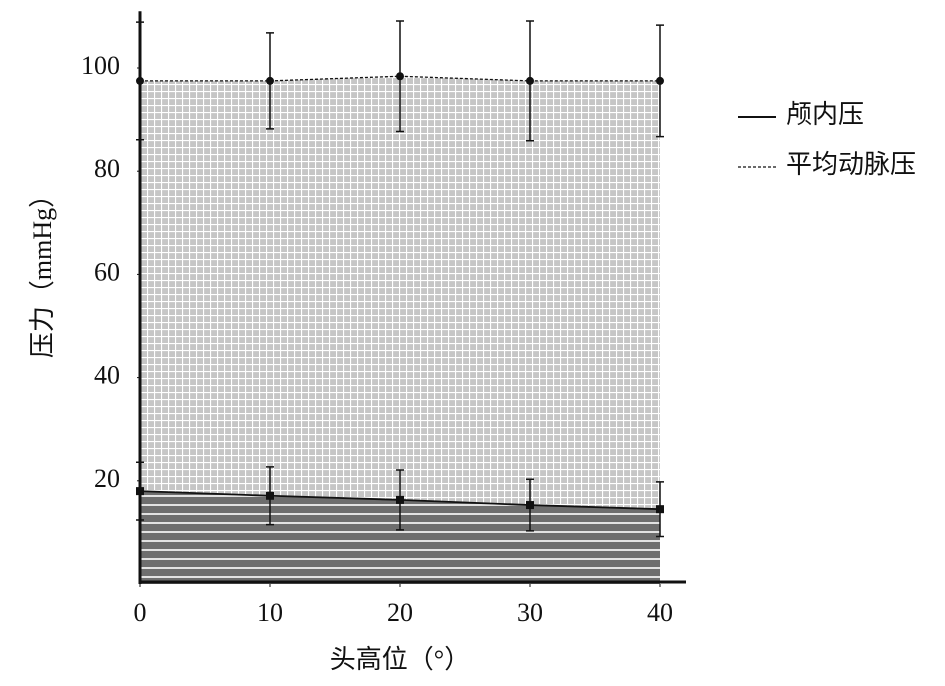  Describe the element at coordinates (107, 478) in the screenshot. I see `y-tick-label: 20` at that location.